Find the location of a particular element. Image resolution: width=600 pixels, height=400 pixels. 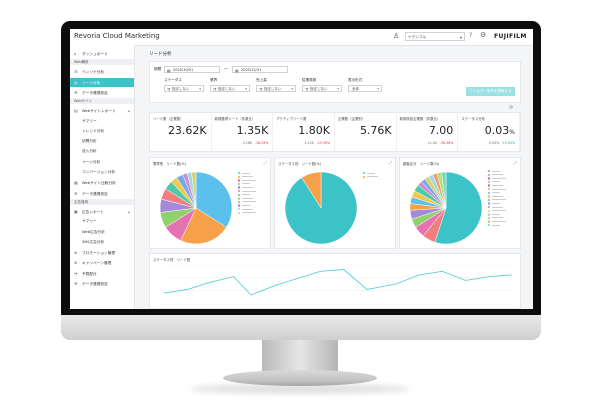

kpi-value: 23.62K is located at coordinates (187, 130).